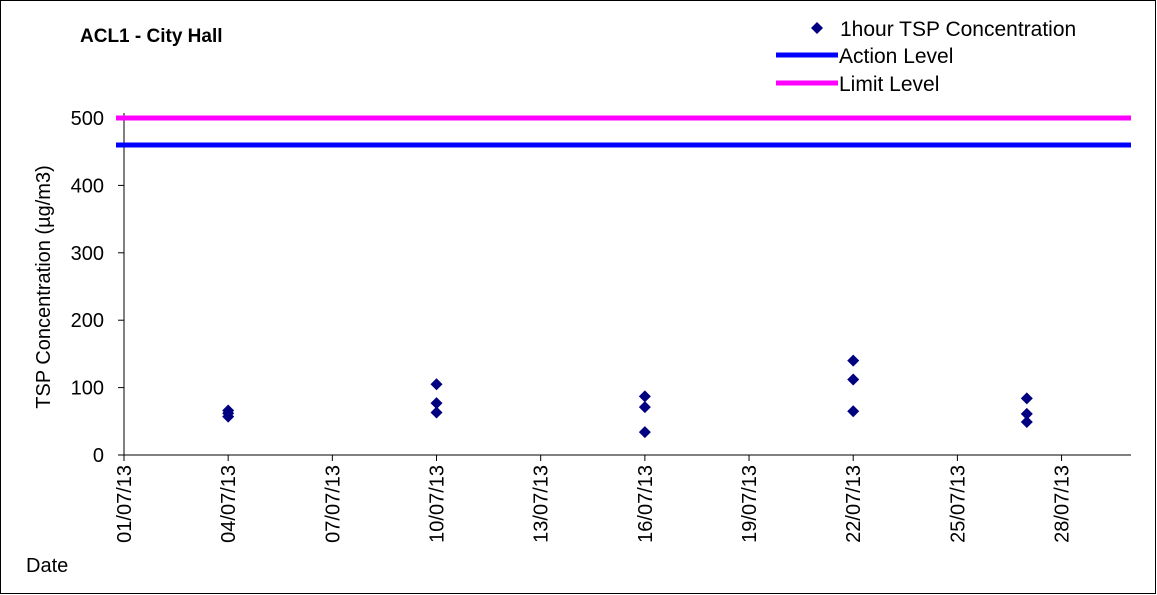 Image resolution: width=1157 pixels, height=595 pixels. I want to click on x-tick-label: 04/07/13, so click(229, 504).